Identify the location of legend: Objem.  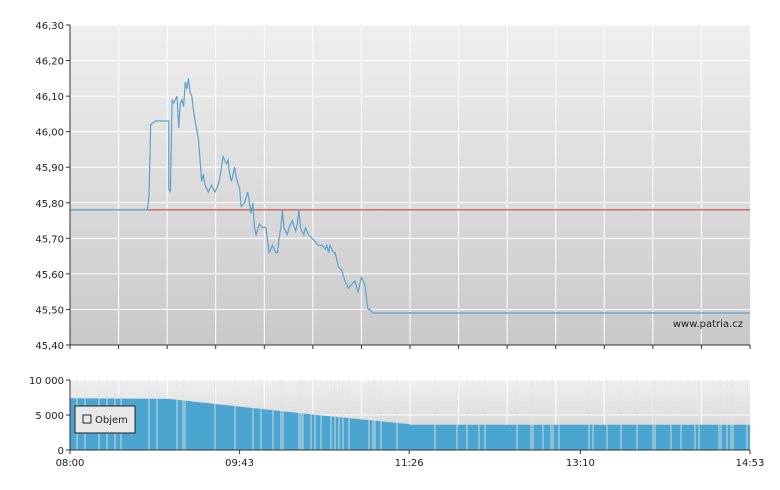
(105, 419).